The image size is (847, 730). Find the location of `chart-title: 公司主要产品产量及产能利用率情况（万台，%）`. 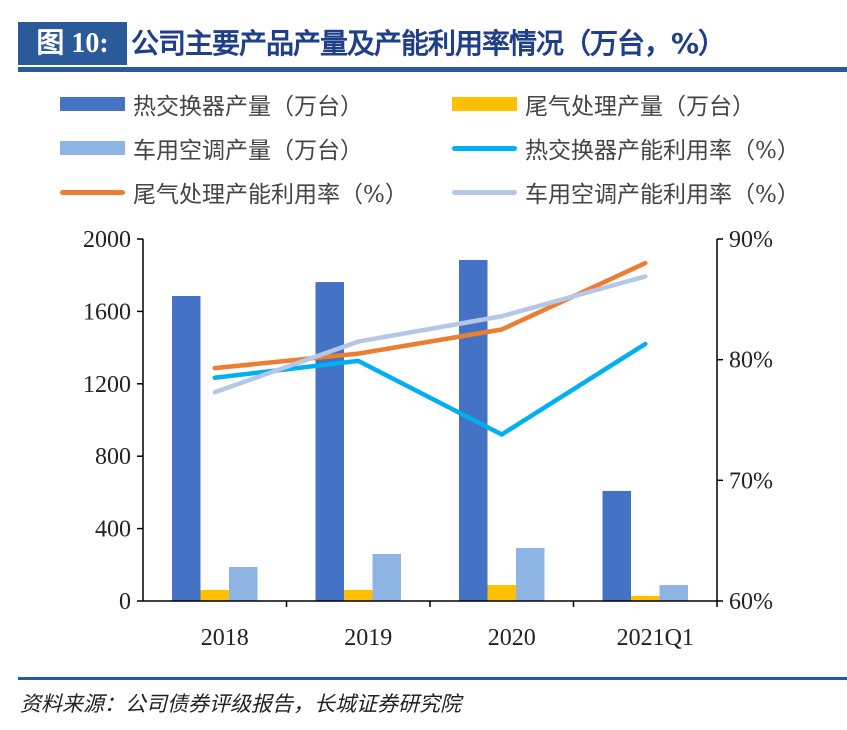

chart-title: 公司主要产品产量及产能利用率情况（万台，%） is located at coordinates (428, 43).